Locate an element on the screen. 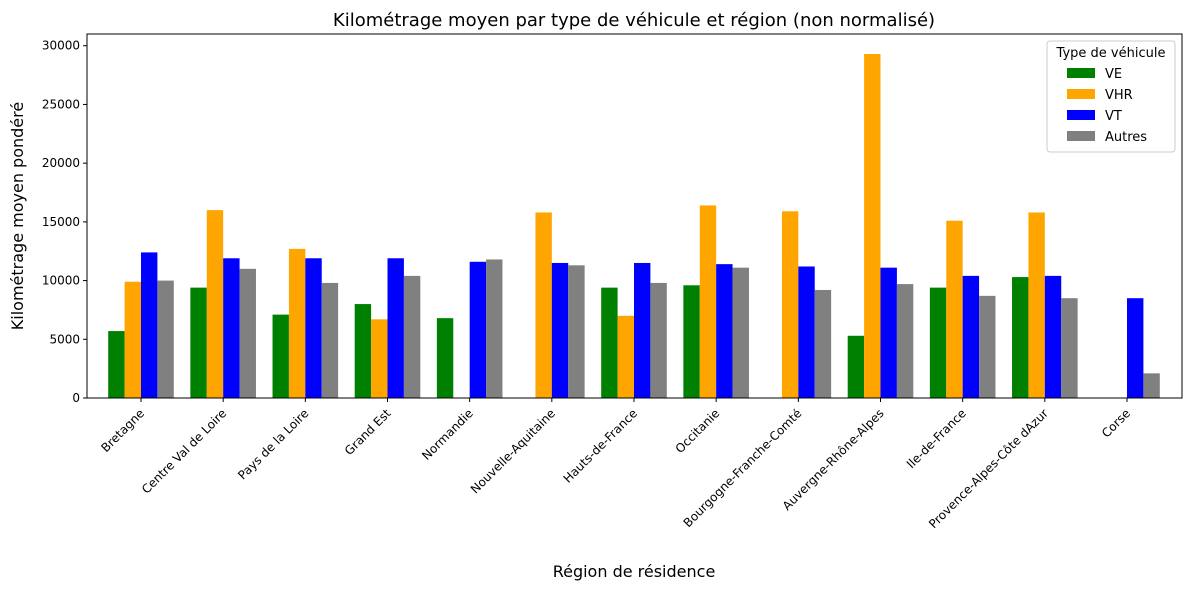 The image size is (1189, 590). x-tick-label: Nouvelle-Aquitaine is located at coordinates (513, 451).